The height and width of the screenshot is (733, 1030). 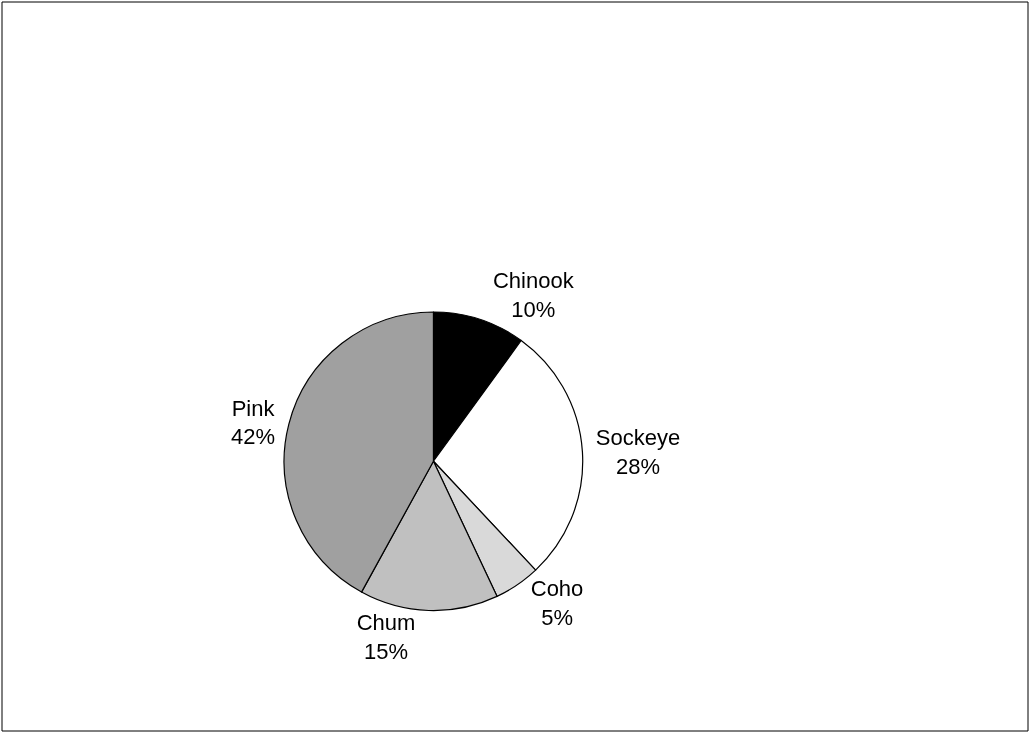 I want to click on slice-label: Pink, so click(x=253, y=408).